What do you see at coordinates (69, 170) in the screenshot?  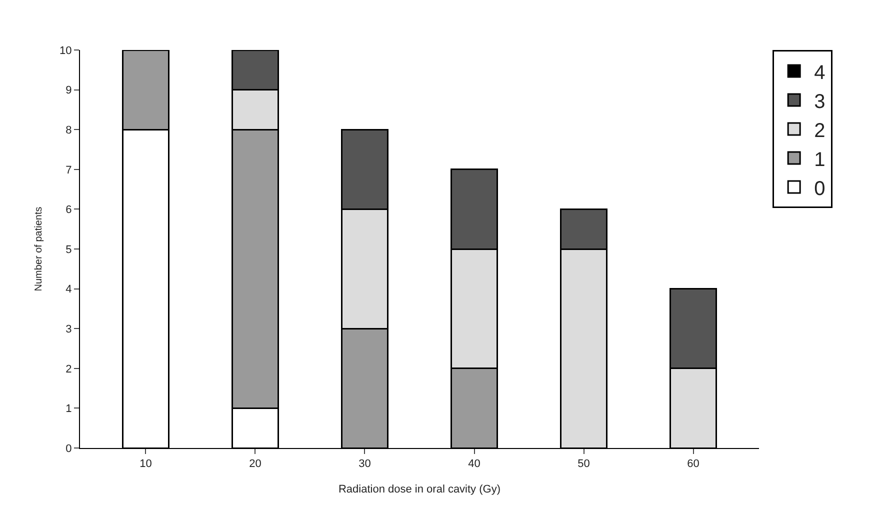 I see `y-tick-label: 7` at bounding box center [69, 170].